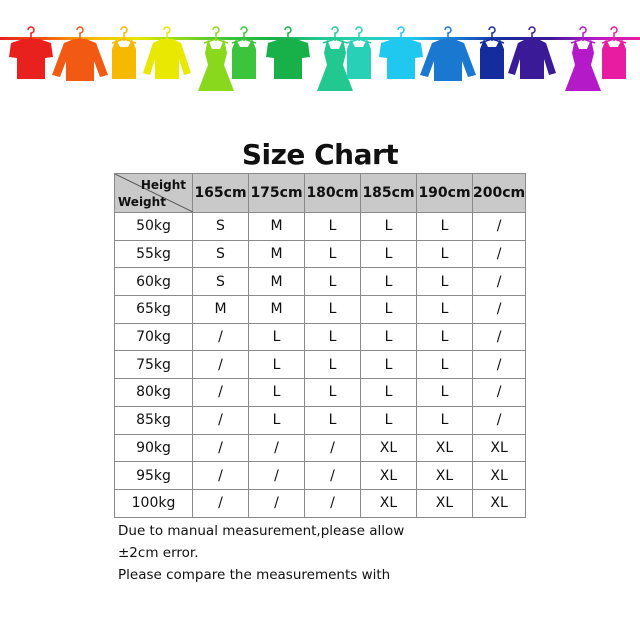  Describe the element at coordinates (153, 337) in the screenshot. I see `weight-cell: 70kg` at that location.